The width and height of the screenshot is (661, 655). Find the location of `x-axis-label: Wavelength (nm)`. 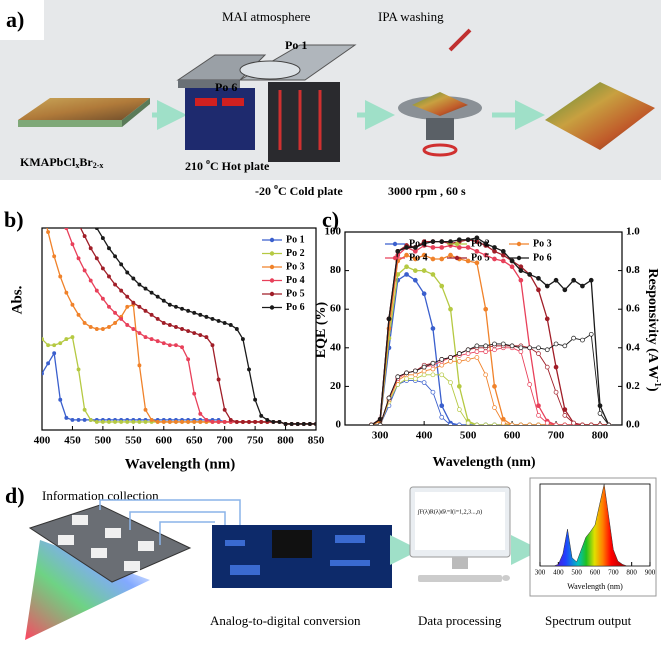

x-axis-label: Wavelength (nm) is located at coordinates (180, 464).